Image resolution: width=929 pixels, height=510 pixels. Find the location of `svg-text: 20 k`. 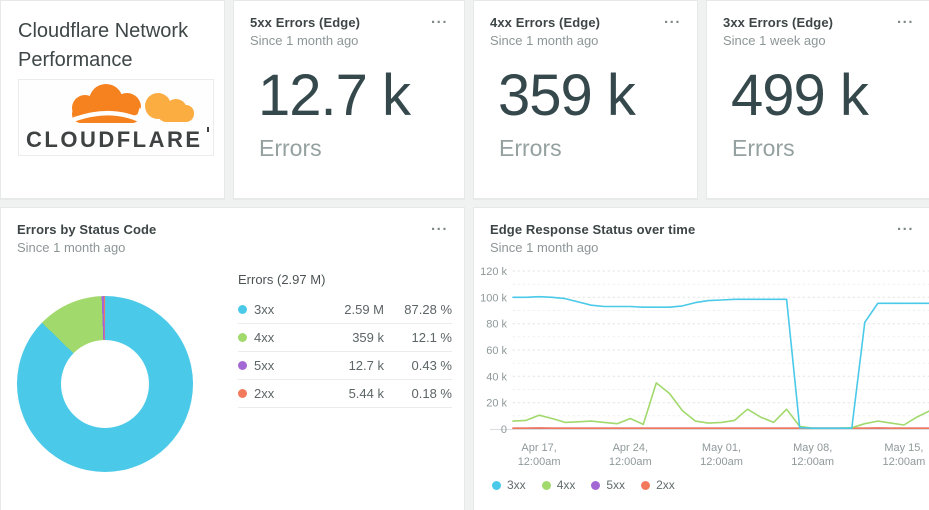

svg-text: 20 k is located at coordinates (496, 404).